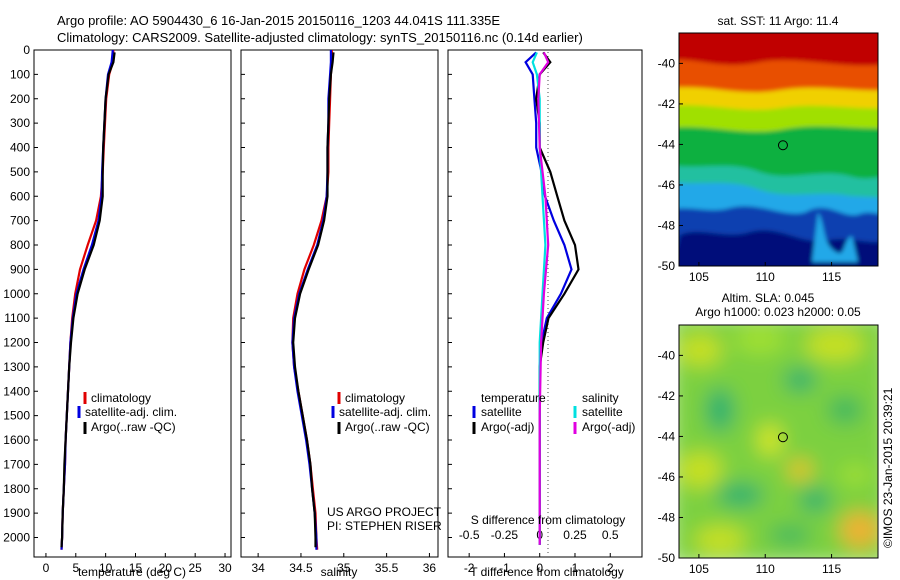  What do you see at coordinates (88, 299) in the screenshot?
I see `temperature-profiles` at bounding box center [88, 299].